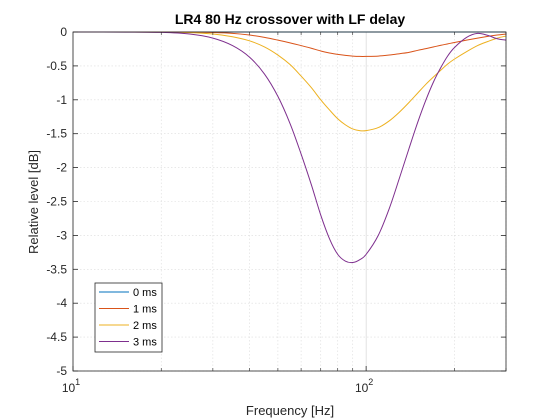  What do you see at coordinates (145, 293) in the screenshot?
I see `legend-entry: 0 ms` at bounding box center [145, 293].